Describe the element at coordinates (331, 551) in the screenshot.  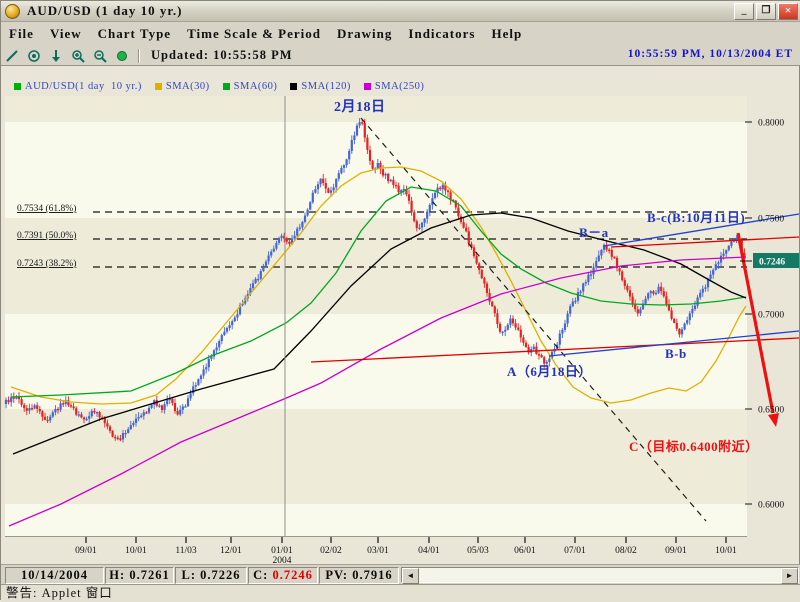
I see `svg-text: 02/02` at that location.